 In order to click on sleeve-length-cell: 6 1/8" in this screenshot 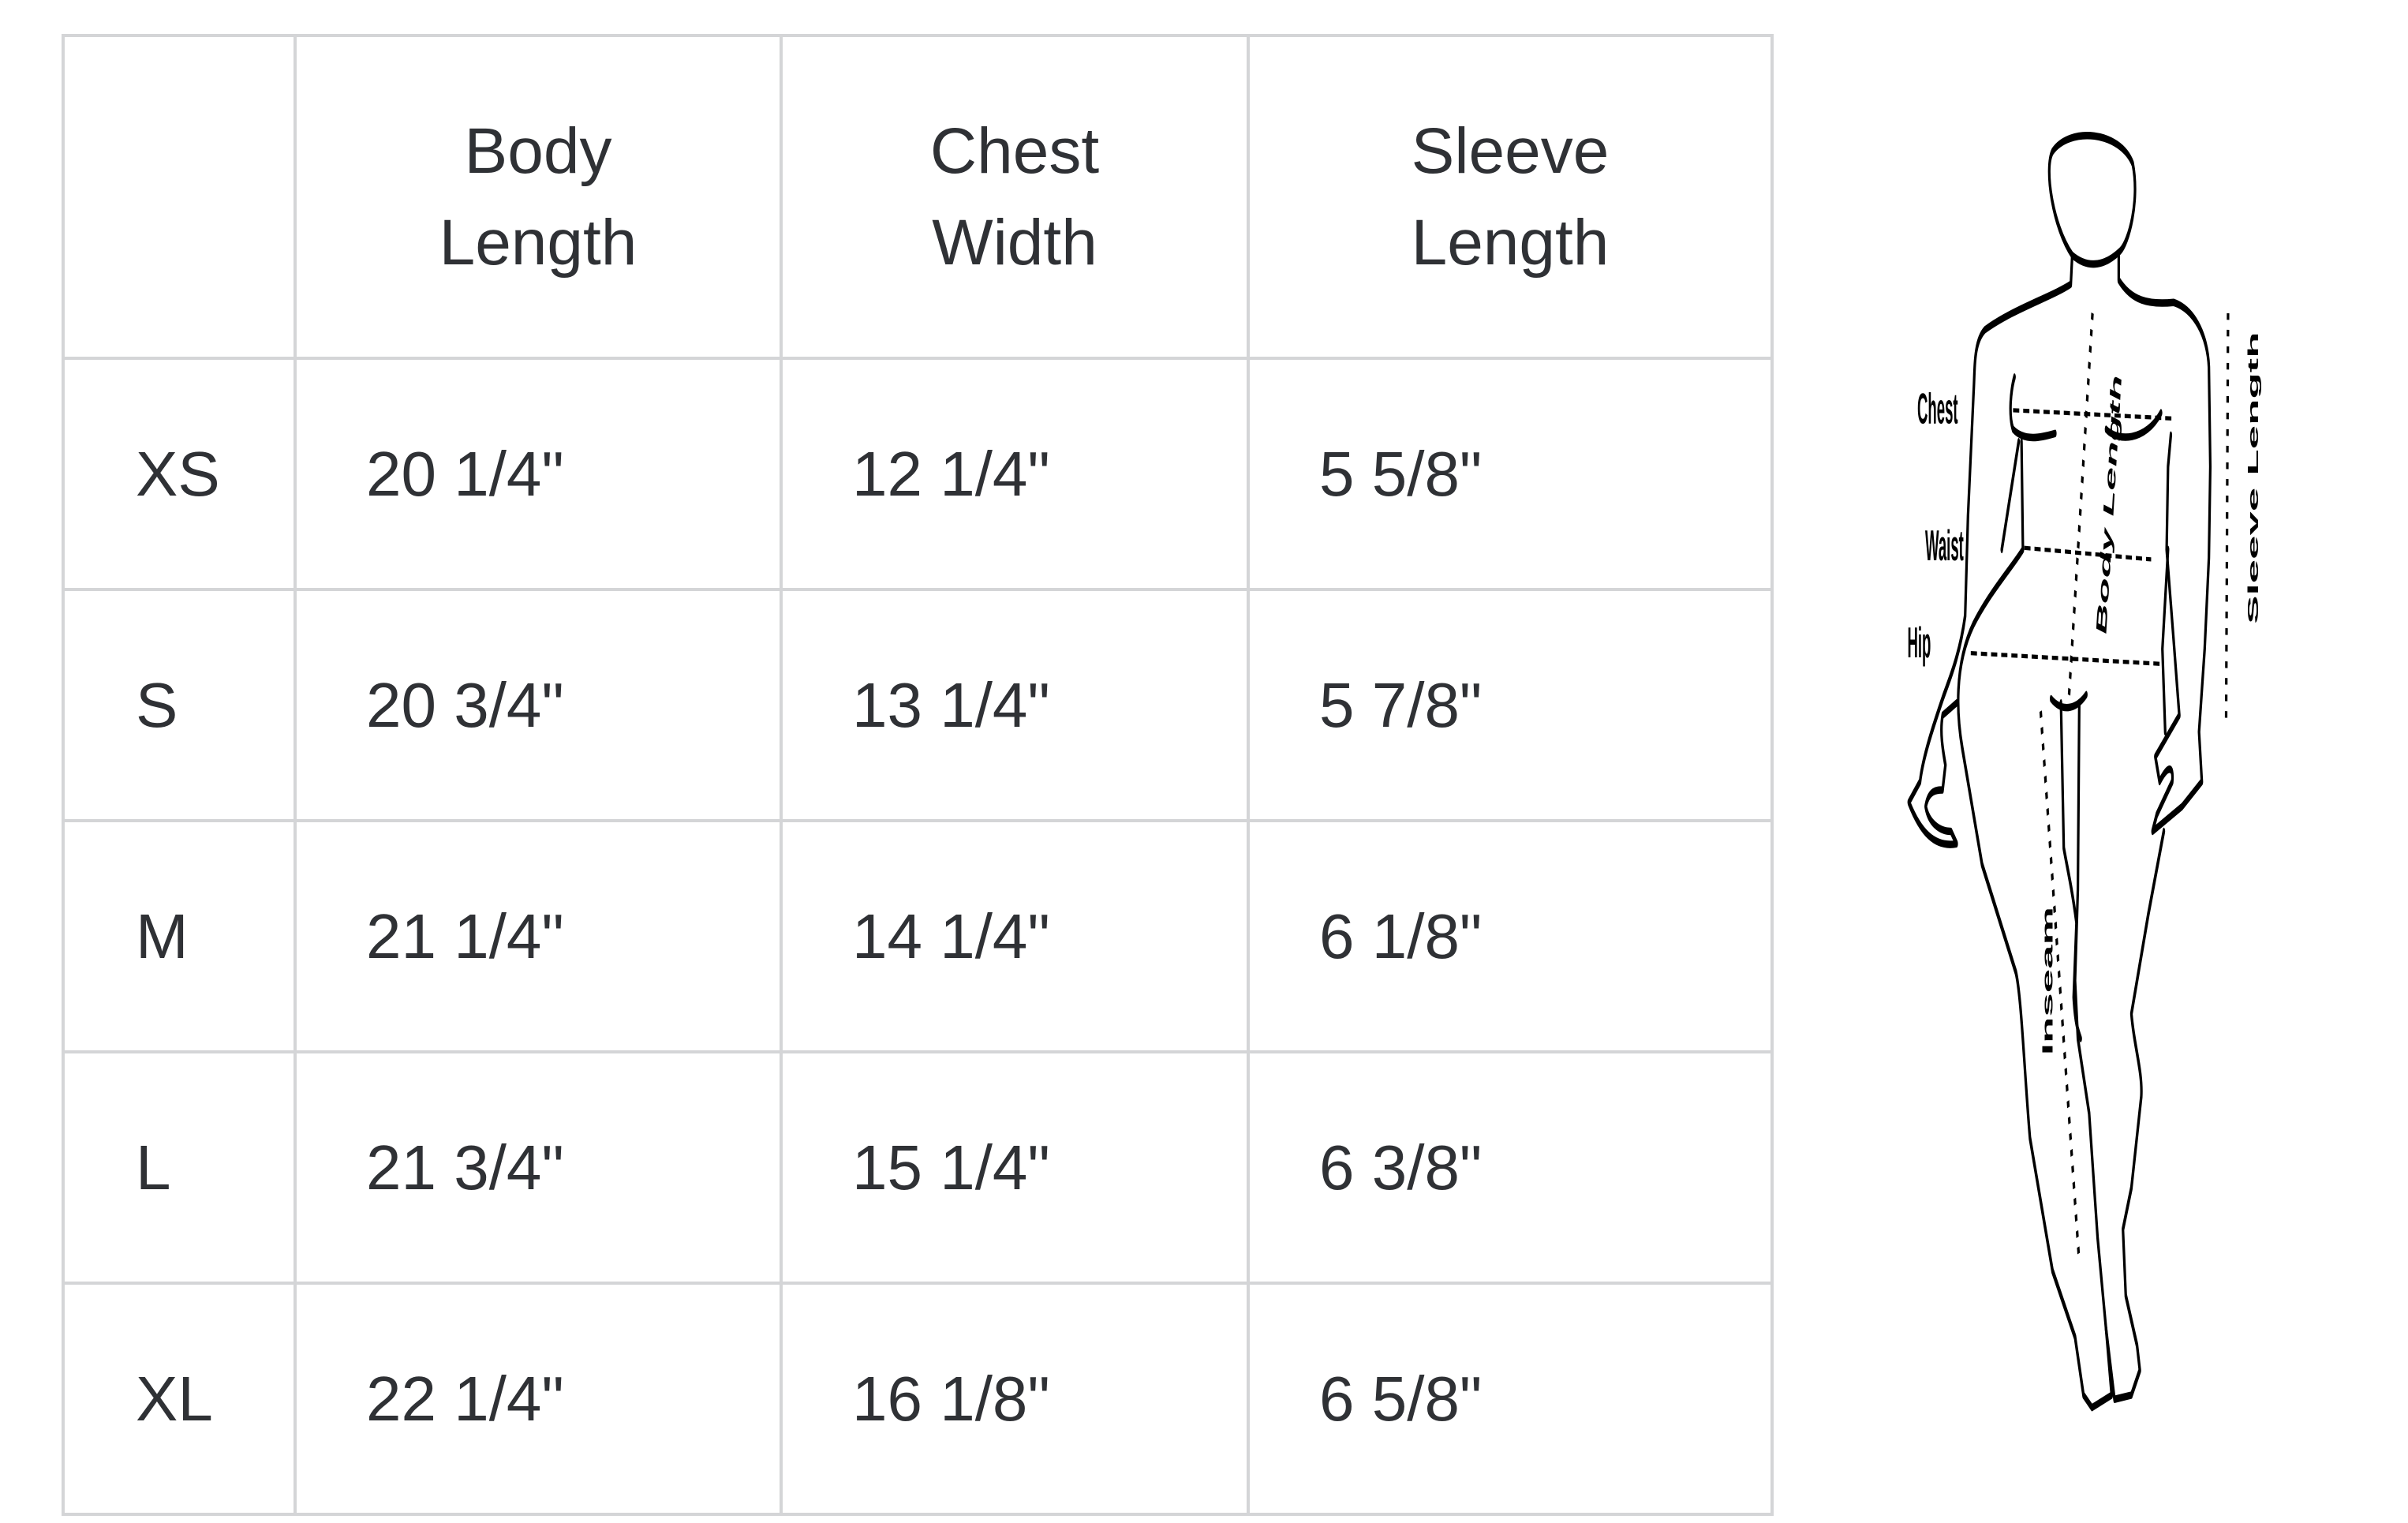, I will do `click(1511, 936)`.